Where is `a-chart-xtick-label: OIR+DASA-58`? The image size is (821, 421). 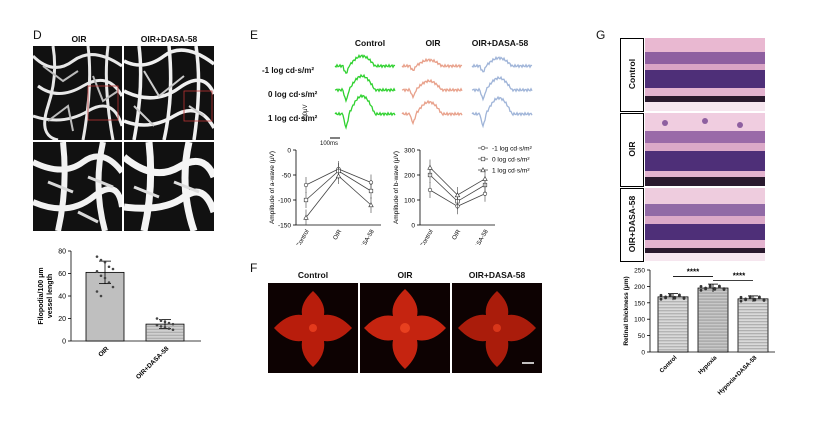
a-chart-xtick-label: OIR+DASA-58 is located at coordinates (363, 236).